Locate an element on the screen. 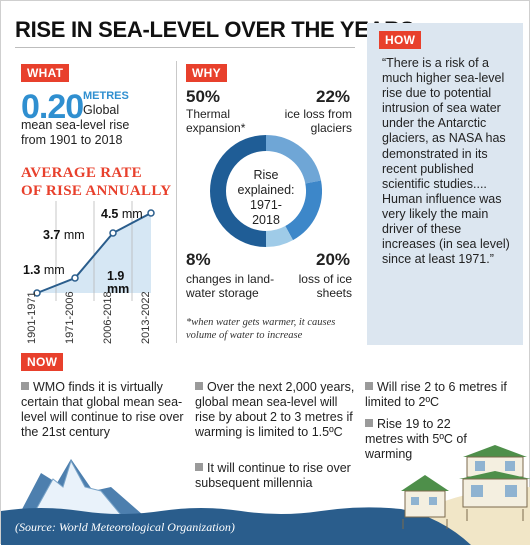 The width and height of the screenshot is (530, 545). now-item-5: Rise 19 to 22 metres with 5ºC of warming is located at coordinates (420, 439).